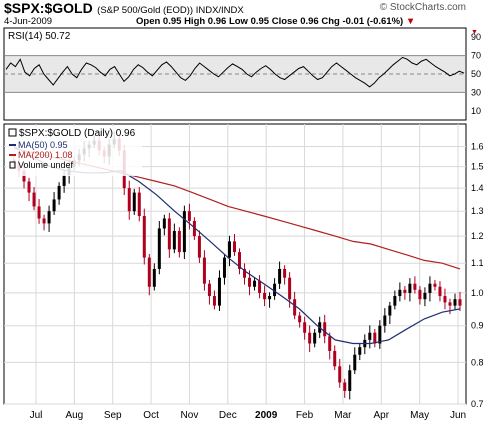 Image resolution: width=492 pixels, height=426 pixels. Describe the element at coordinates (477, 362) in the screenshot. I see `y-tick-label: 0.8` at that location.